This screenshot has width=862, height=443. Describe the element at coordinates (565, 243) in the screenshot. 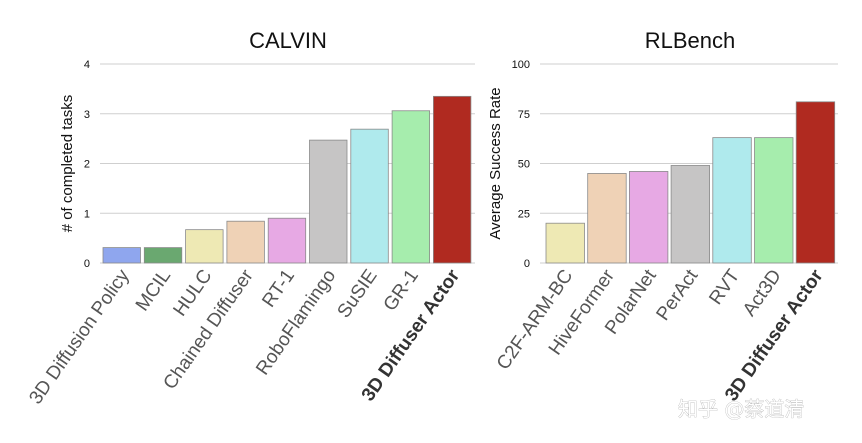

I see `rlbench-bar-c2f-arm-bc` at that location.